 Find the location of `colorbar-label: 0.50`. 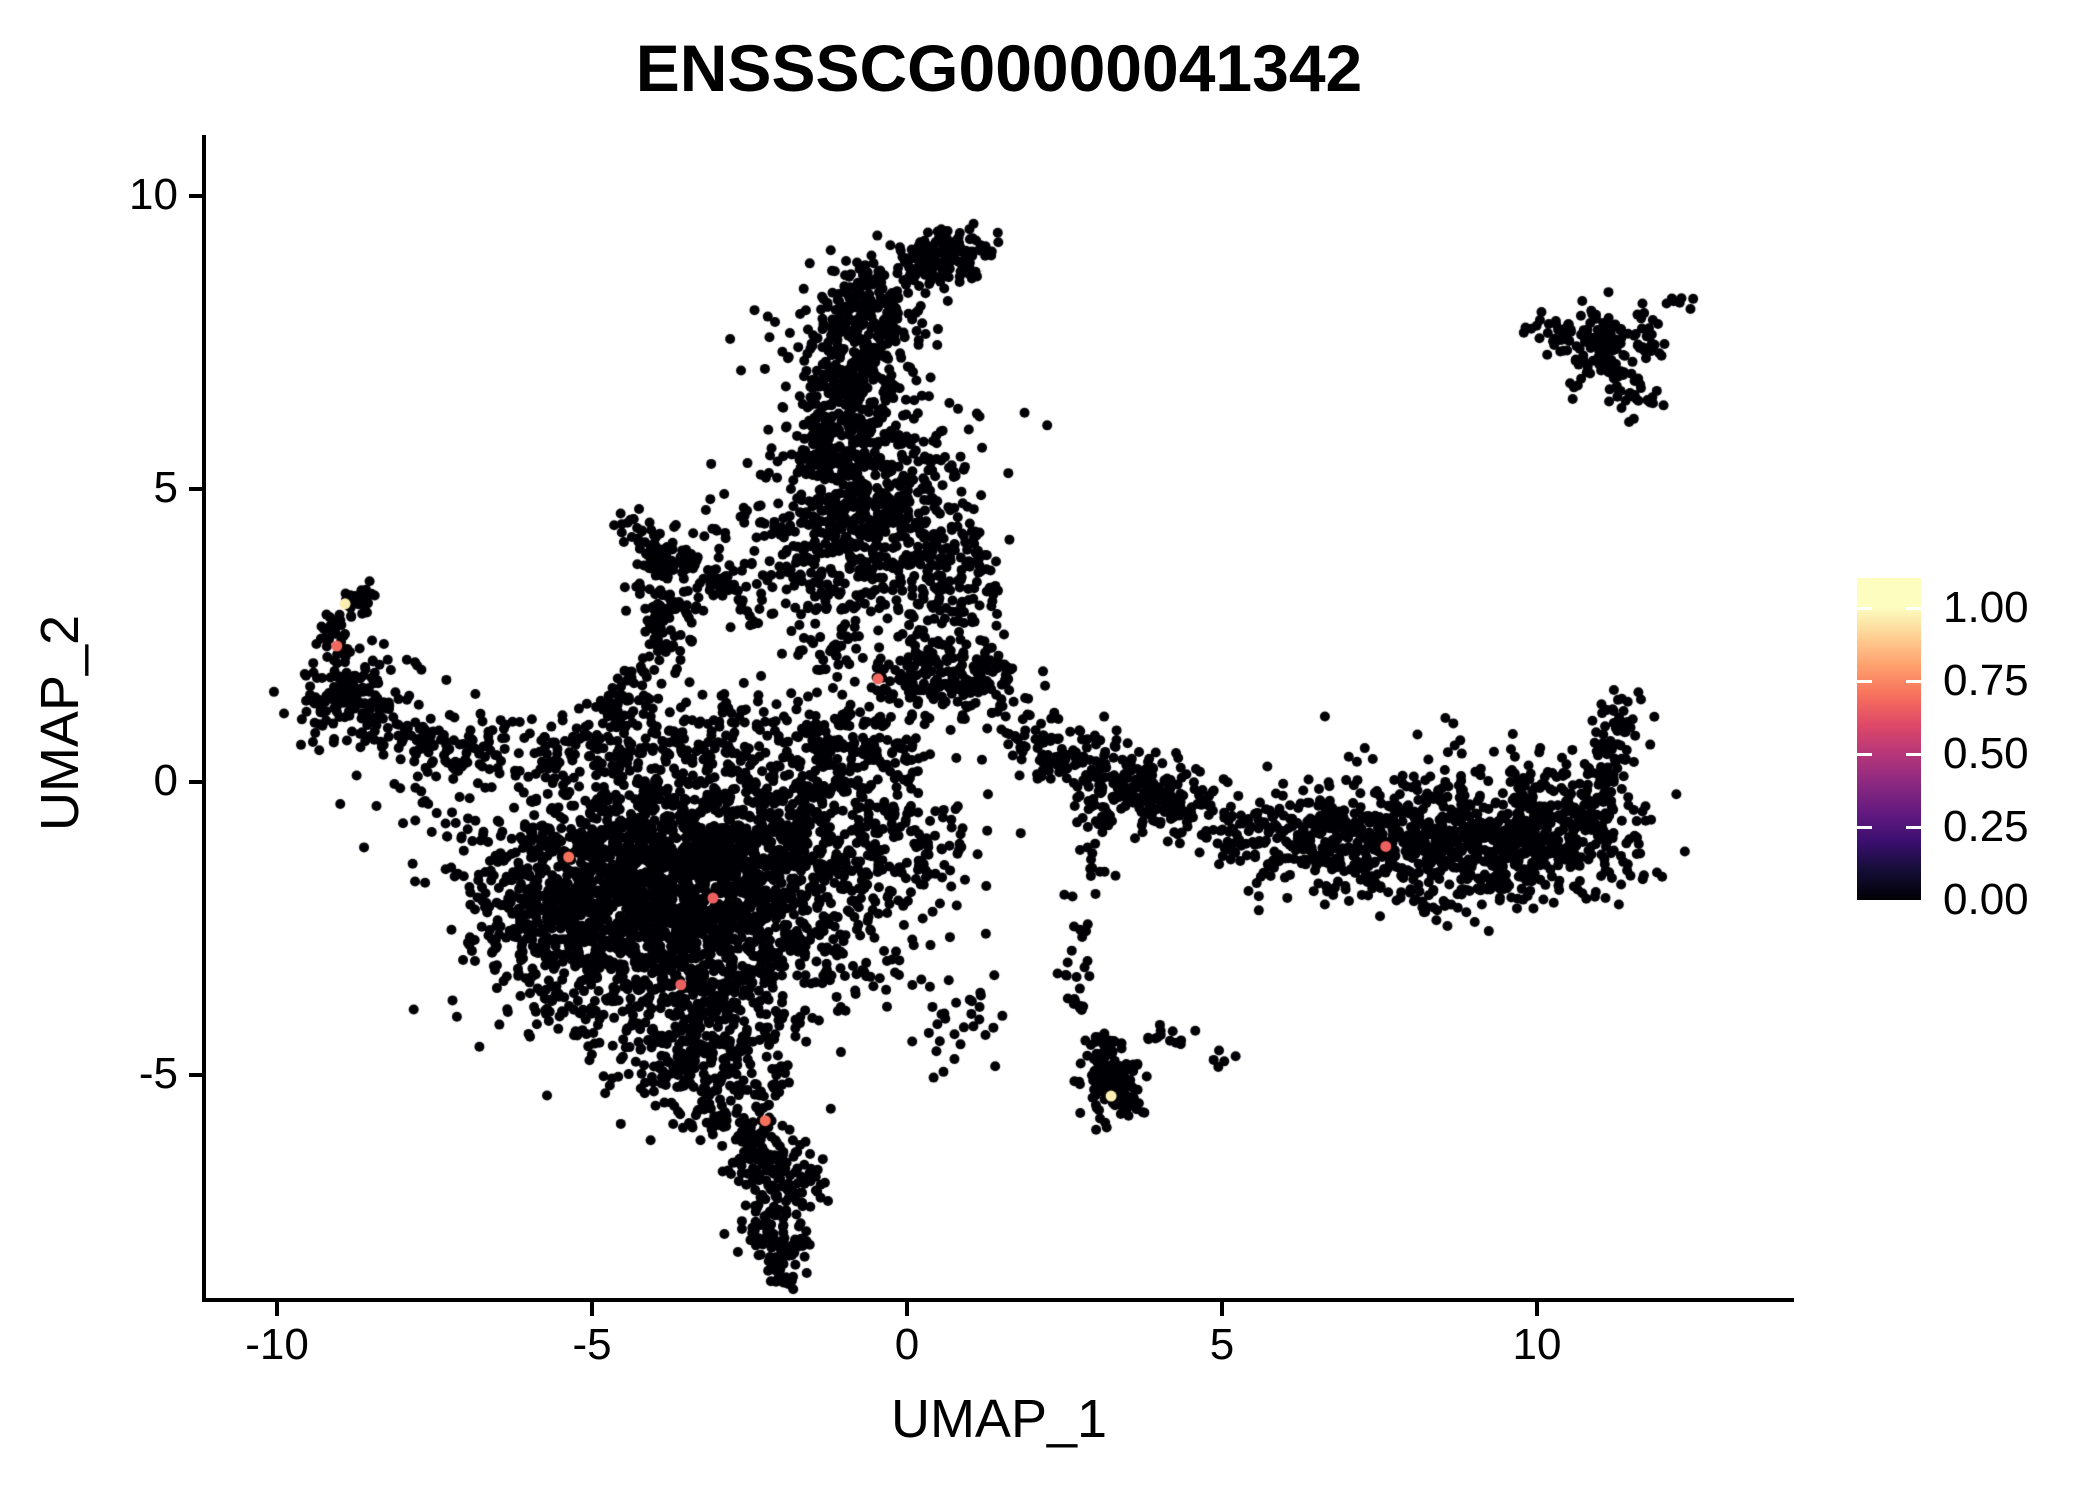

colorbar-label: 0.50 is located at coordinates (1986, 753).